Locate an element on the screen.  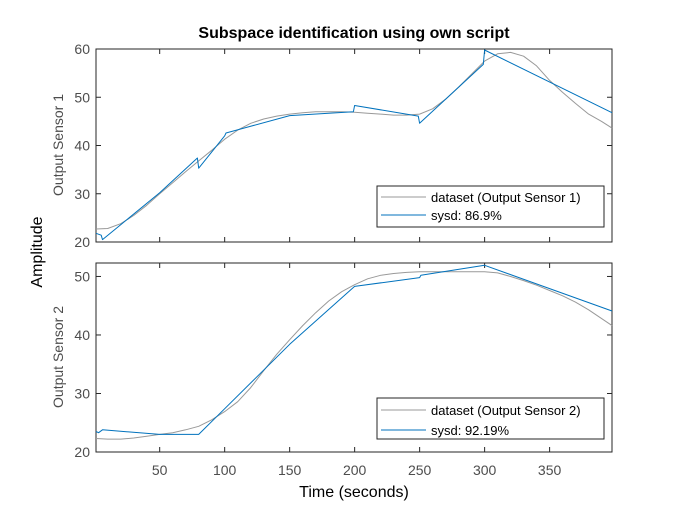
chart-title: Subspace identification using own script is located at coordinates (354, 33).